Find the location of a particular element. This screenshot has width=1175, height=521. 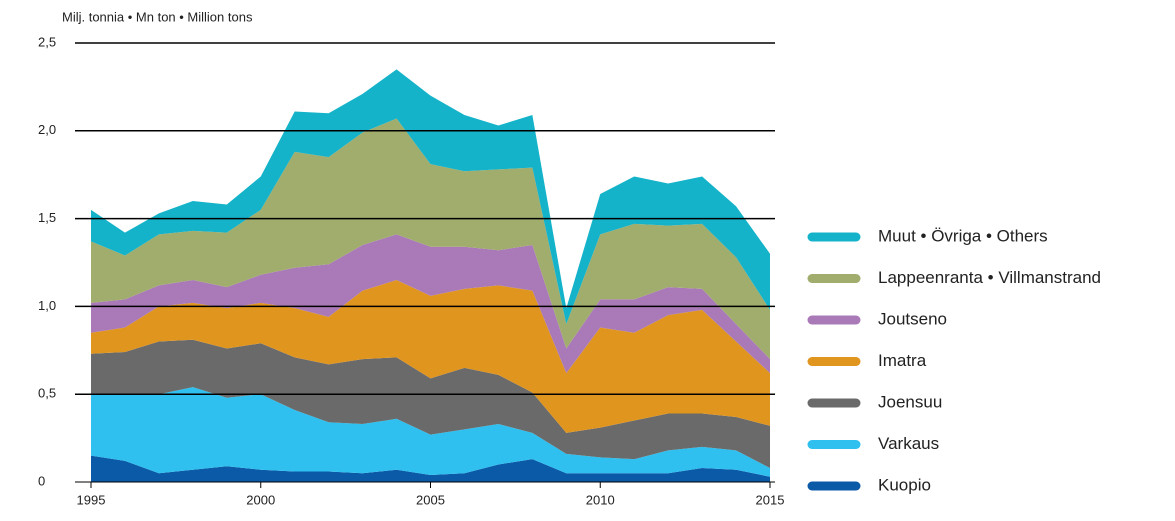

legend-text: Lappeenranta • Villmanstrand is located at coordinates (989, 277).